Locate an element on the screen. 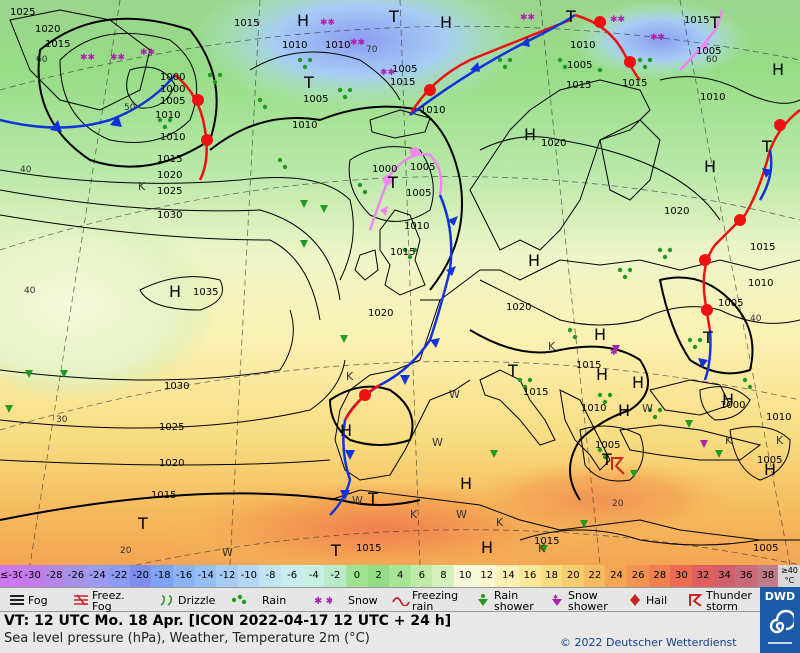 This screenshot has height=653, width=800. cold-front-north is located at coordinates (492, 65).